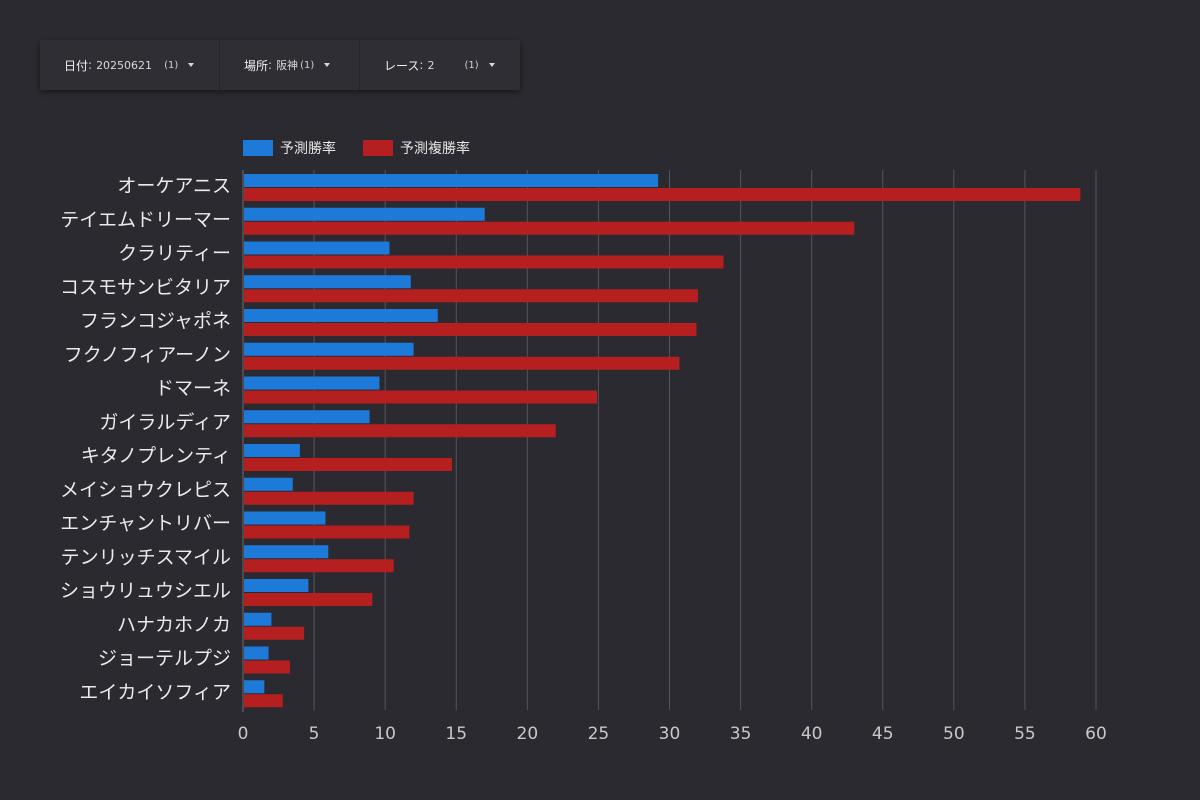  I want to click on x-tick-label: 60, so click(1096, 734).